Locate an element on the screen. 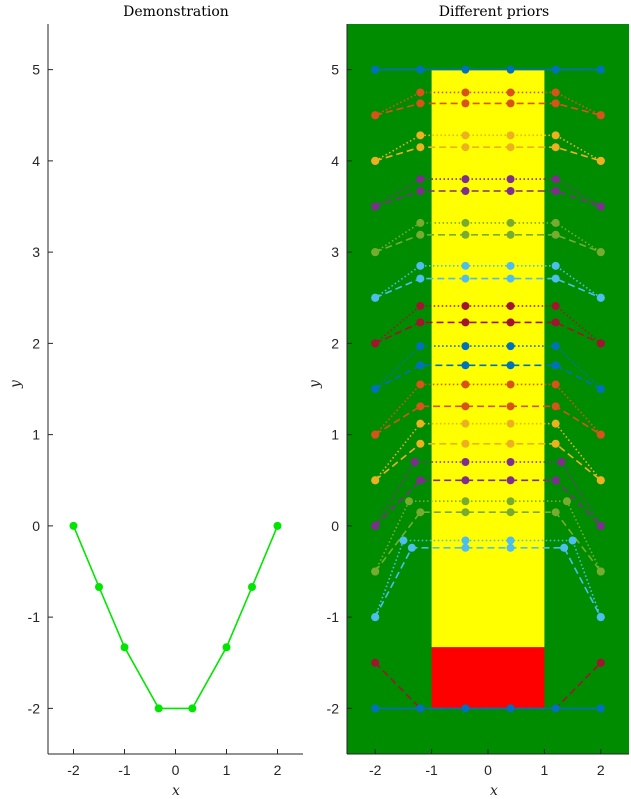 This screenshot has height=799, width=631. x-tick-label: 0 is located at coordinates (176, 770).